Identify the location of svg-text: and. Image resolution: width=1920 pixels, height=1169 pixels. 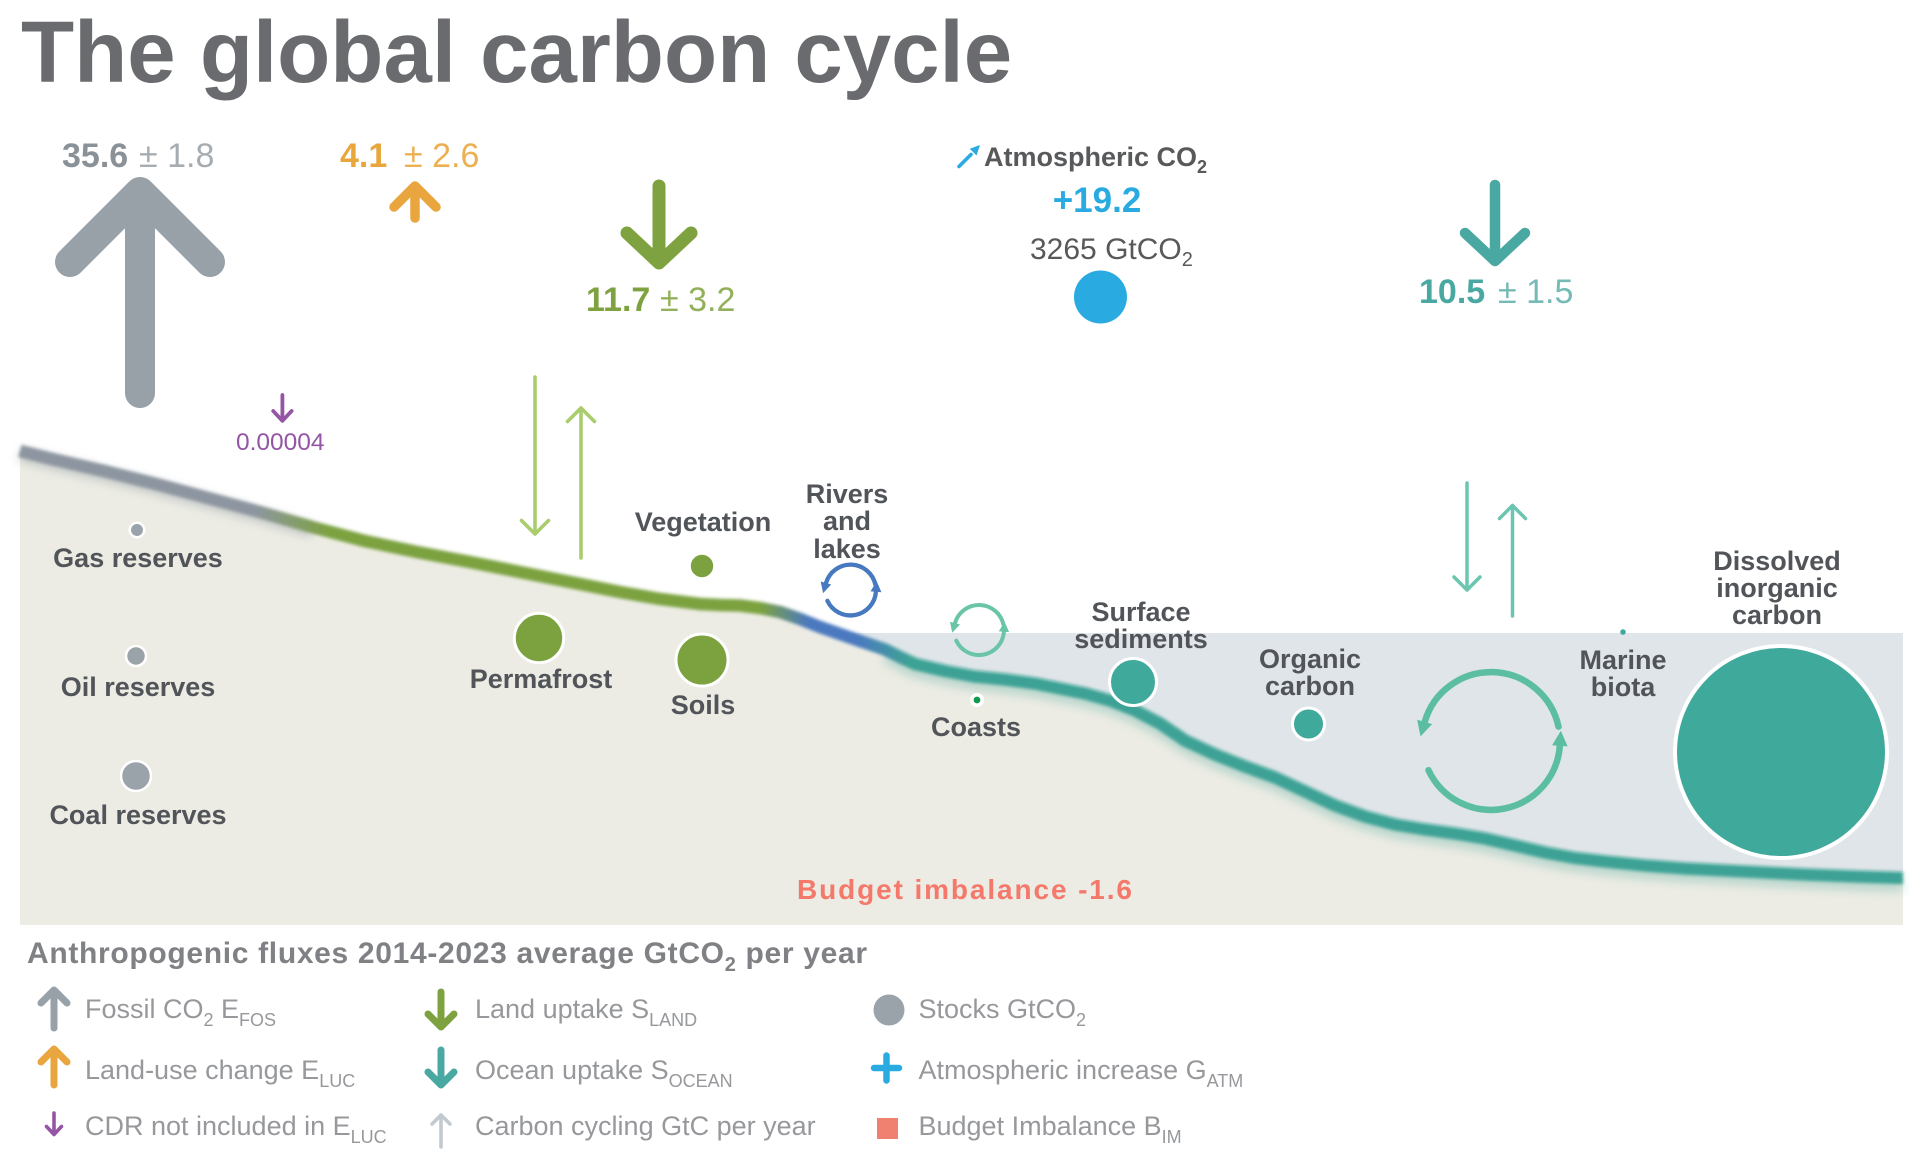
(847, 521).